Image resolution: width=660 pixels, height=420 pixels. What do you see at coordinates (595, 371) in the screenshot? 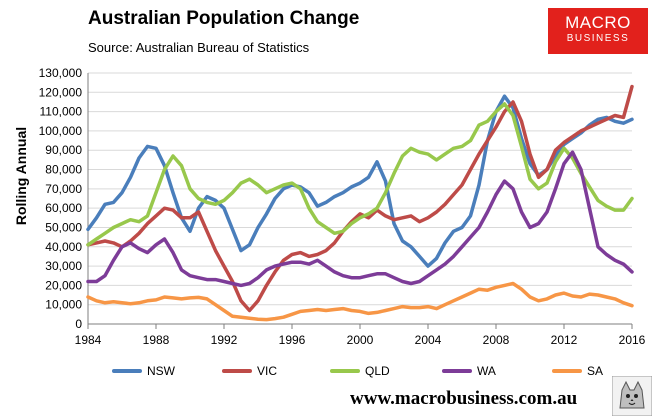
I see `legend-label: SA` at bounding box center [595, 371].